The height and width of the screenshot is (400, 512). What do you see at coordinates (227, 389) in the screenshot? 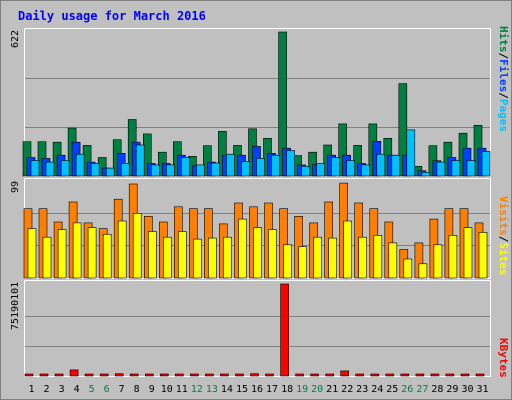
I see `x-tick-14: 14` at bounding box center [227, 389].